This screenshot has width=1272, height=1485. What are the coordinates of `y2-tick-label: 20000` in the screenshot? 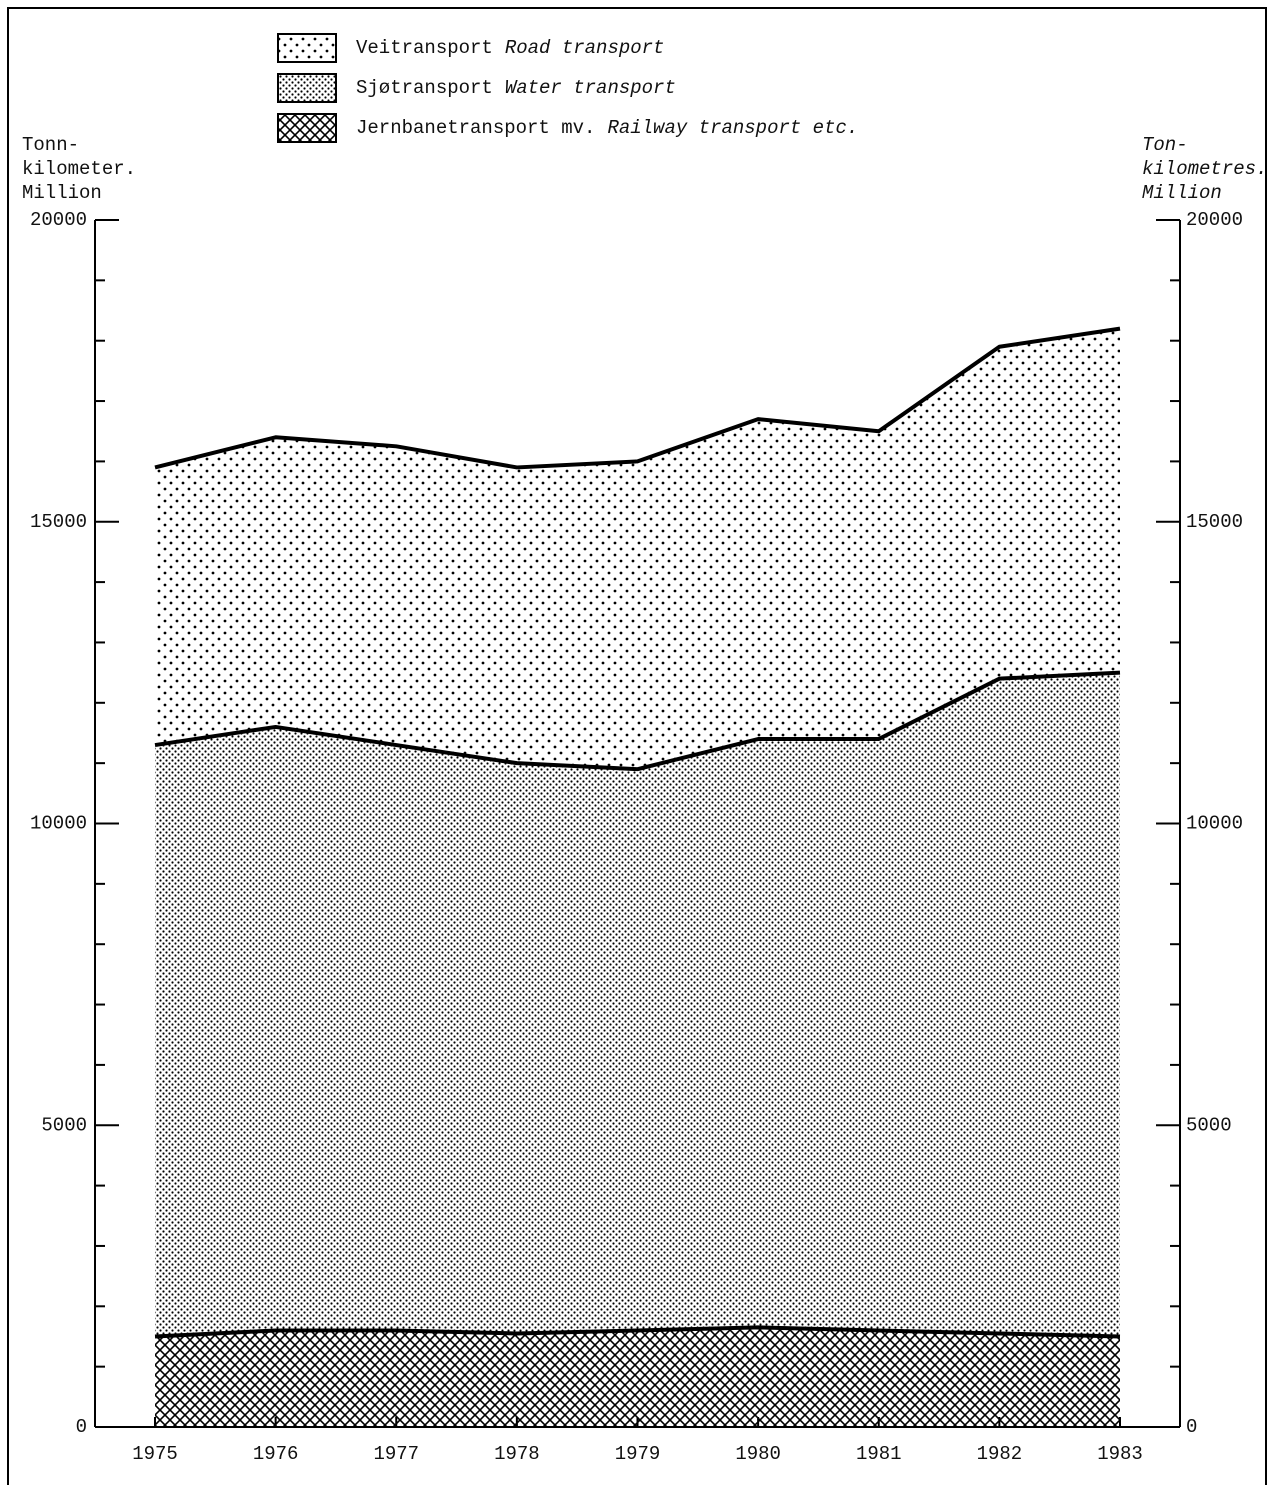 It's located at (1214, 220).